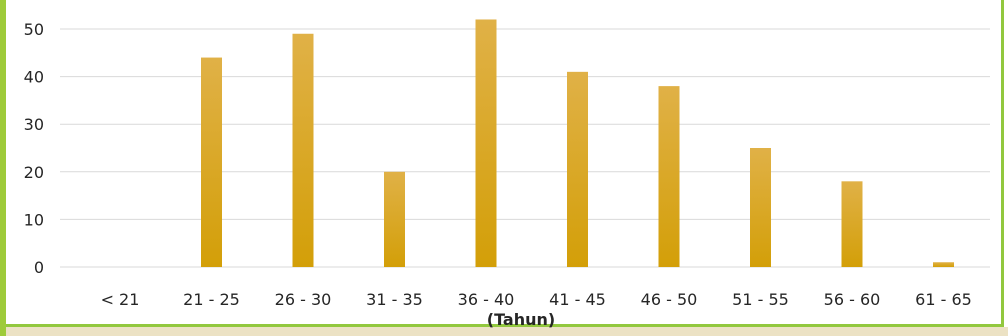 The image size is (1008, 336). What do you see at coordinates (34, 77) in the screenshot?
I see `y-tick-label: 40` at bounding box center [34, 77].